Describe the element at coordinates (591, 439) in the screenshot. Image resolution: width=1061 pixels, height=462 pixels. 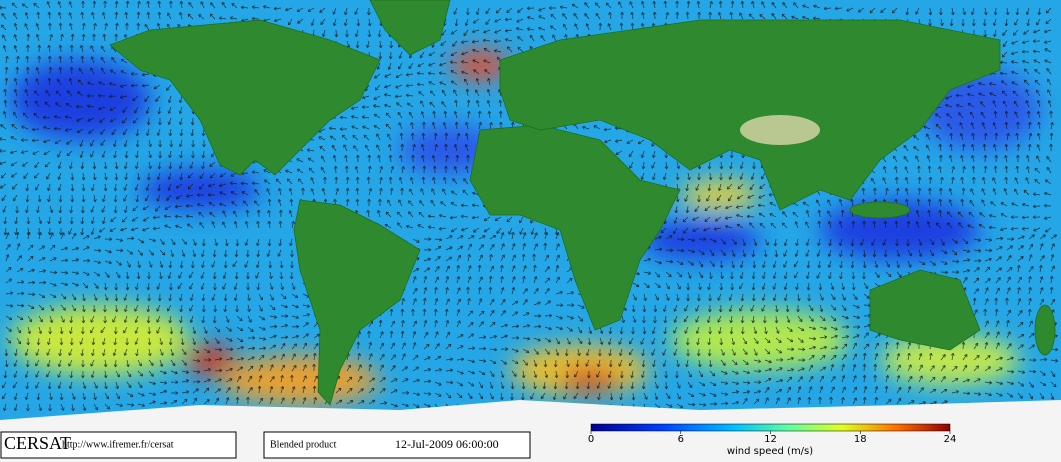
I see `colorbar-tick-label: 0` at that location.